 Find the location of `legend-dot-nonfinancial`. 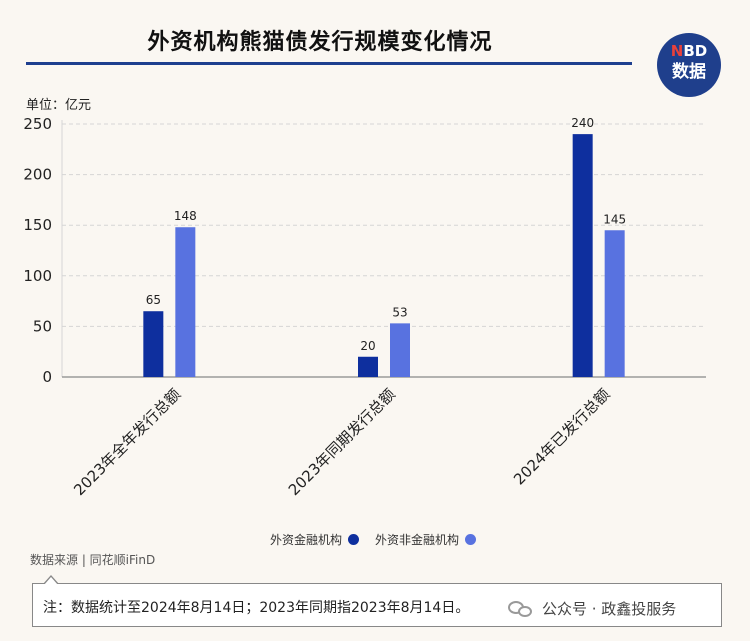

legend-dot-nonfinancial is located at coordinates (471, 539).